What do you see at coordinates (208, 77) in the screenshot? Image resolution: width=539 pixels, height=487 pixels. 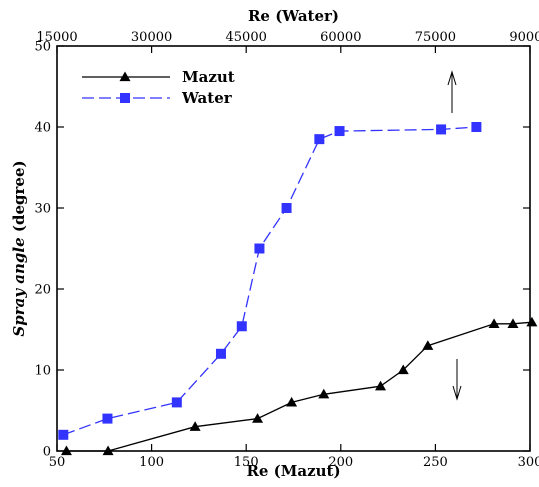 I see `legend-label-mazut: Mazut` at bounding box center [208, 77].